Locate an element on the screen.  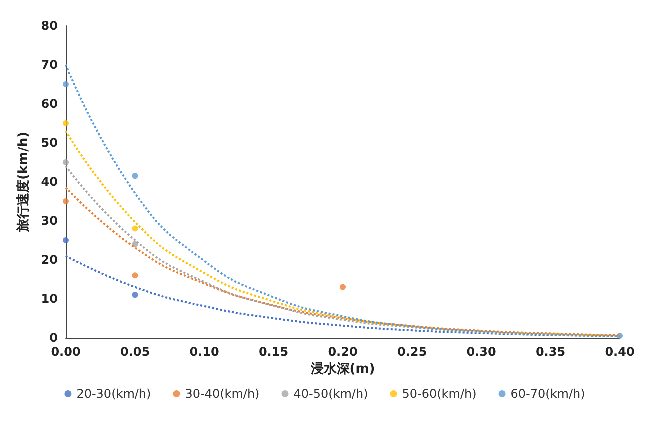
x-axis-title: 浸水深(m) is located at coordinates (343, 369).